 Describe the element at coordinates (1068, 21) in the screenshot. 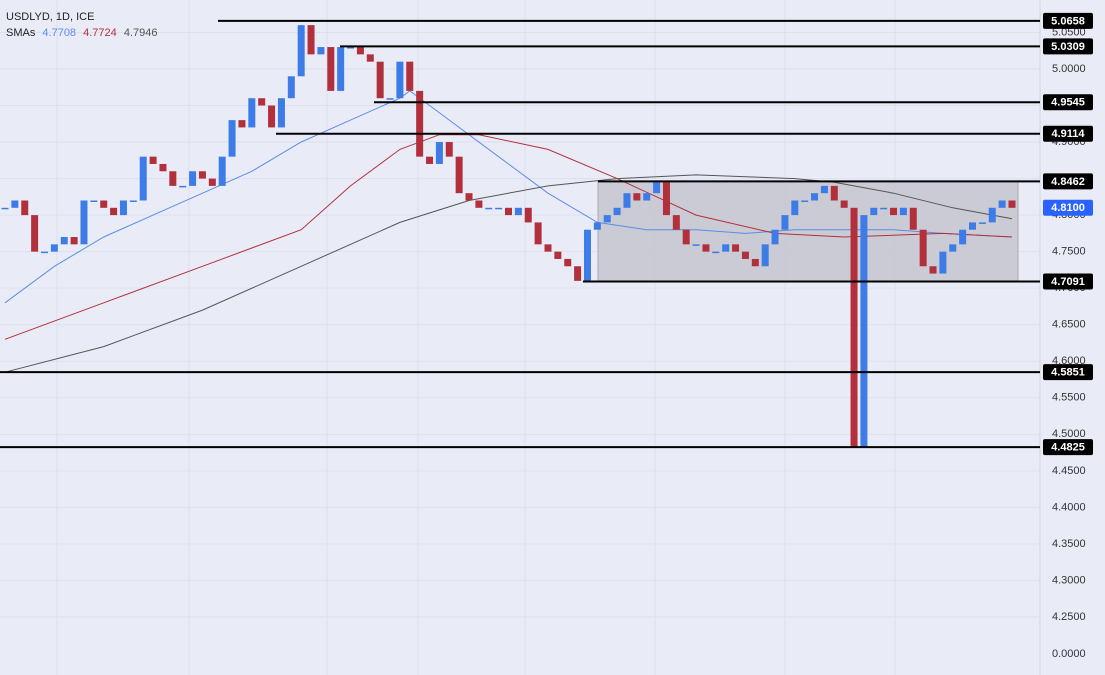

I see `level-label: 5.0658` at that location.